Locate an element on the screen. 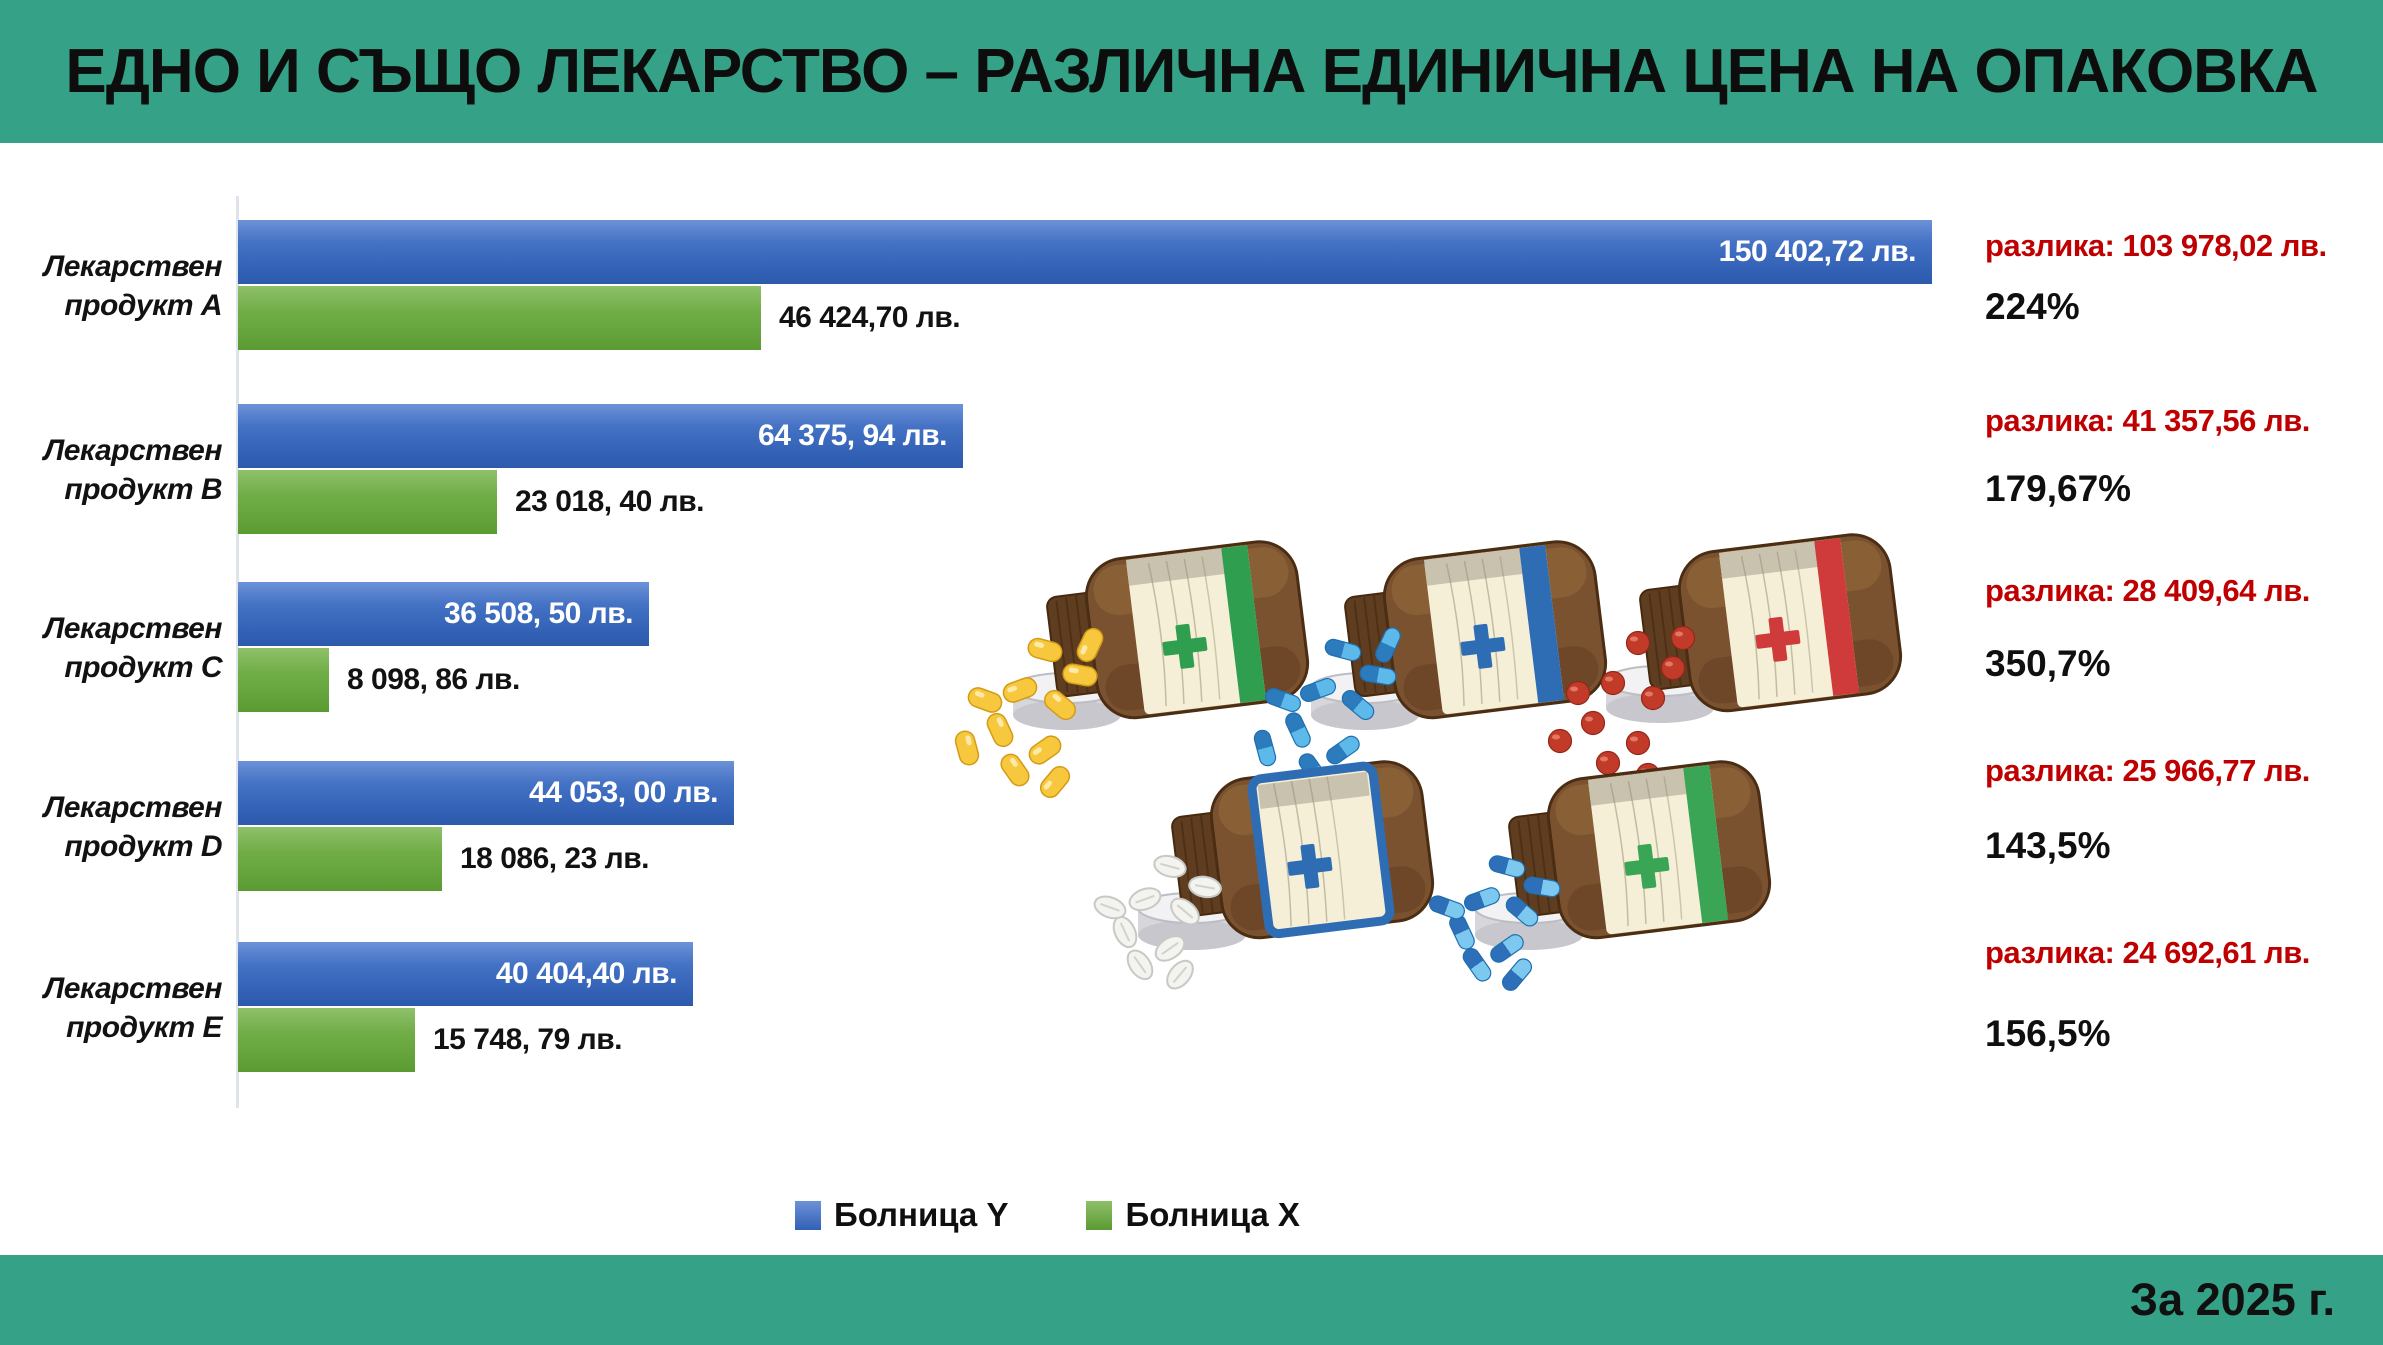 This screenshot has width=2383, height=1345. category-label: Лекарствен продукт A is located at coordinates (133, 286).